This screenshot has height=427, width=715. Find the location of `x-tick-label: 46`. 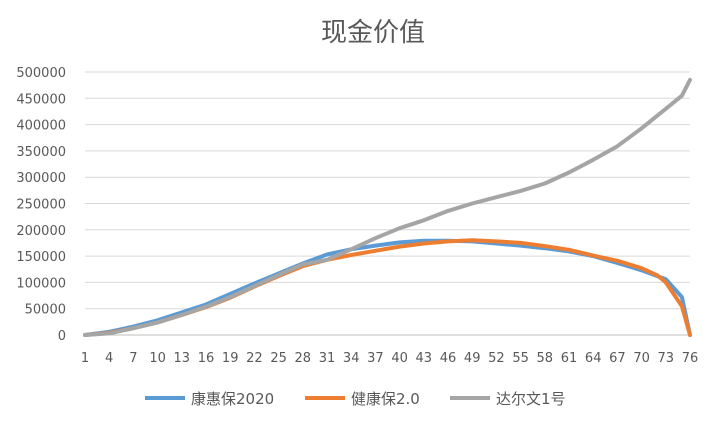

x-tick-label: 46 is located at coordinates (448, 358).